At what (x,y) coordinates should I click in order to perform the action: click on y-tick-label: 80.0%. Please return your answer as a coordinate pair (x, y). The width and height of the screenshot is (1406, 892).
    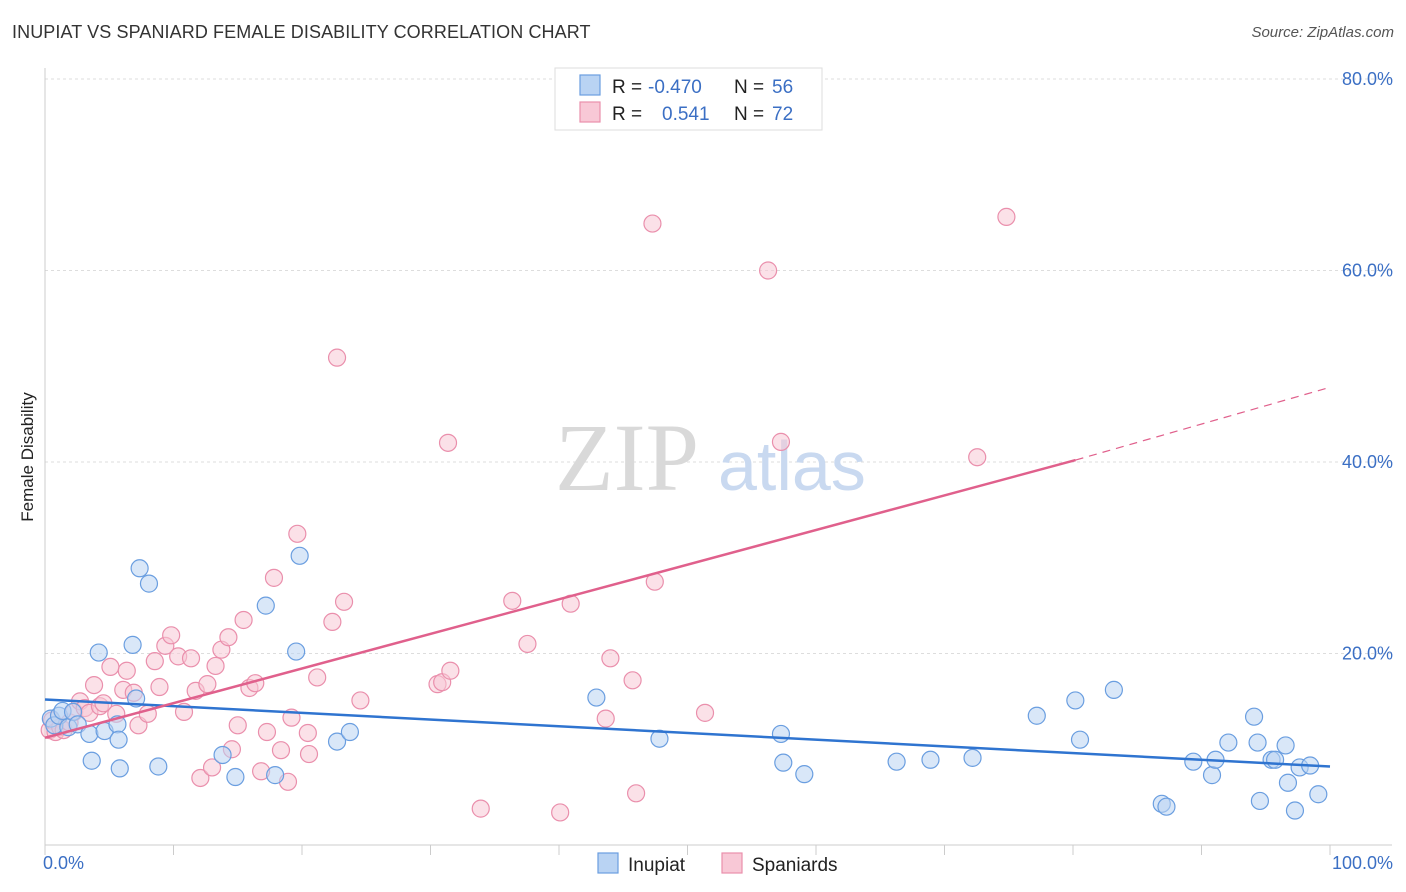
    Looking at the image, I should click on (1367, 79).